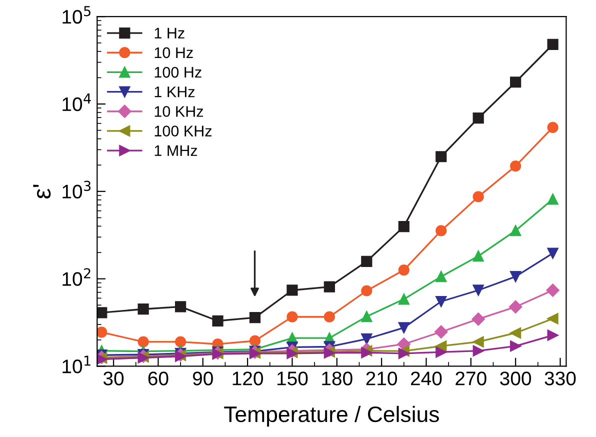  Describe the element at coordinates (516, 379) in the screenshot. I see `x-tick-label: 300` at that location.